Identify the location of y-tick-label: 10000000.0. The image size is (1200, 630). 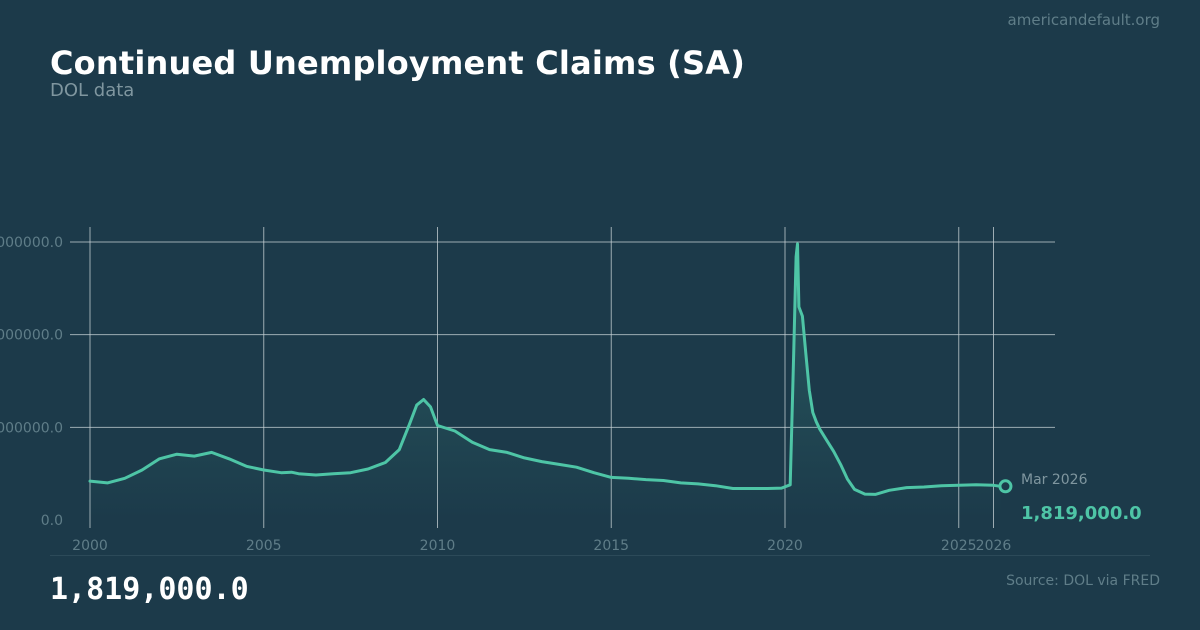
(31, 336).